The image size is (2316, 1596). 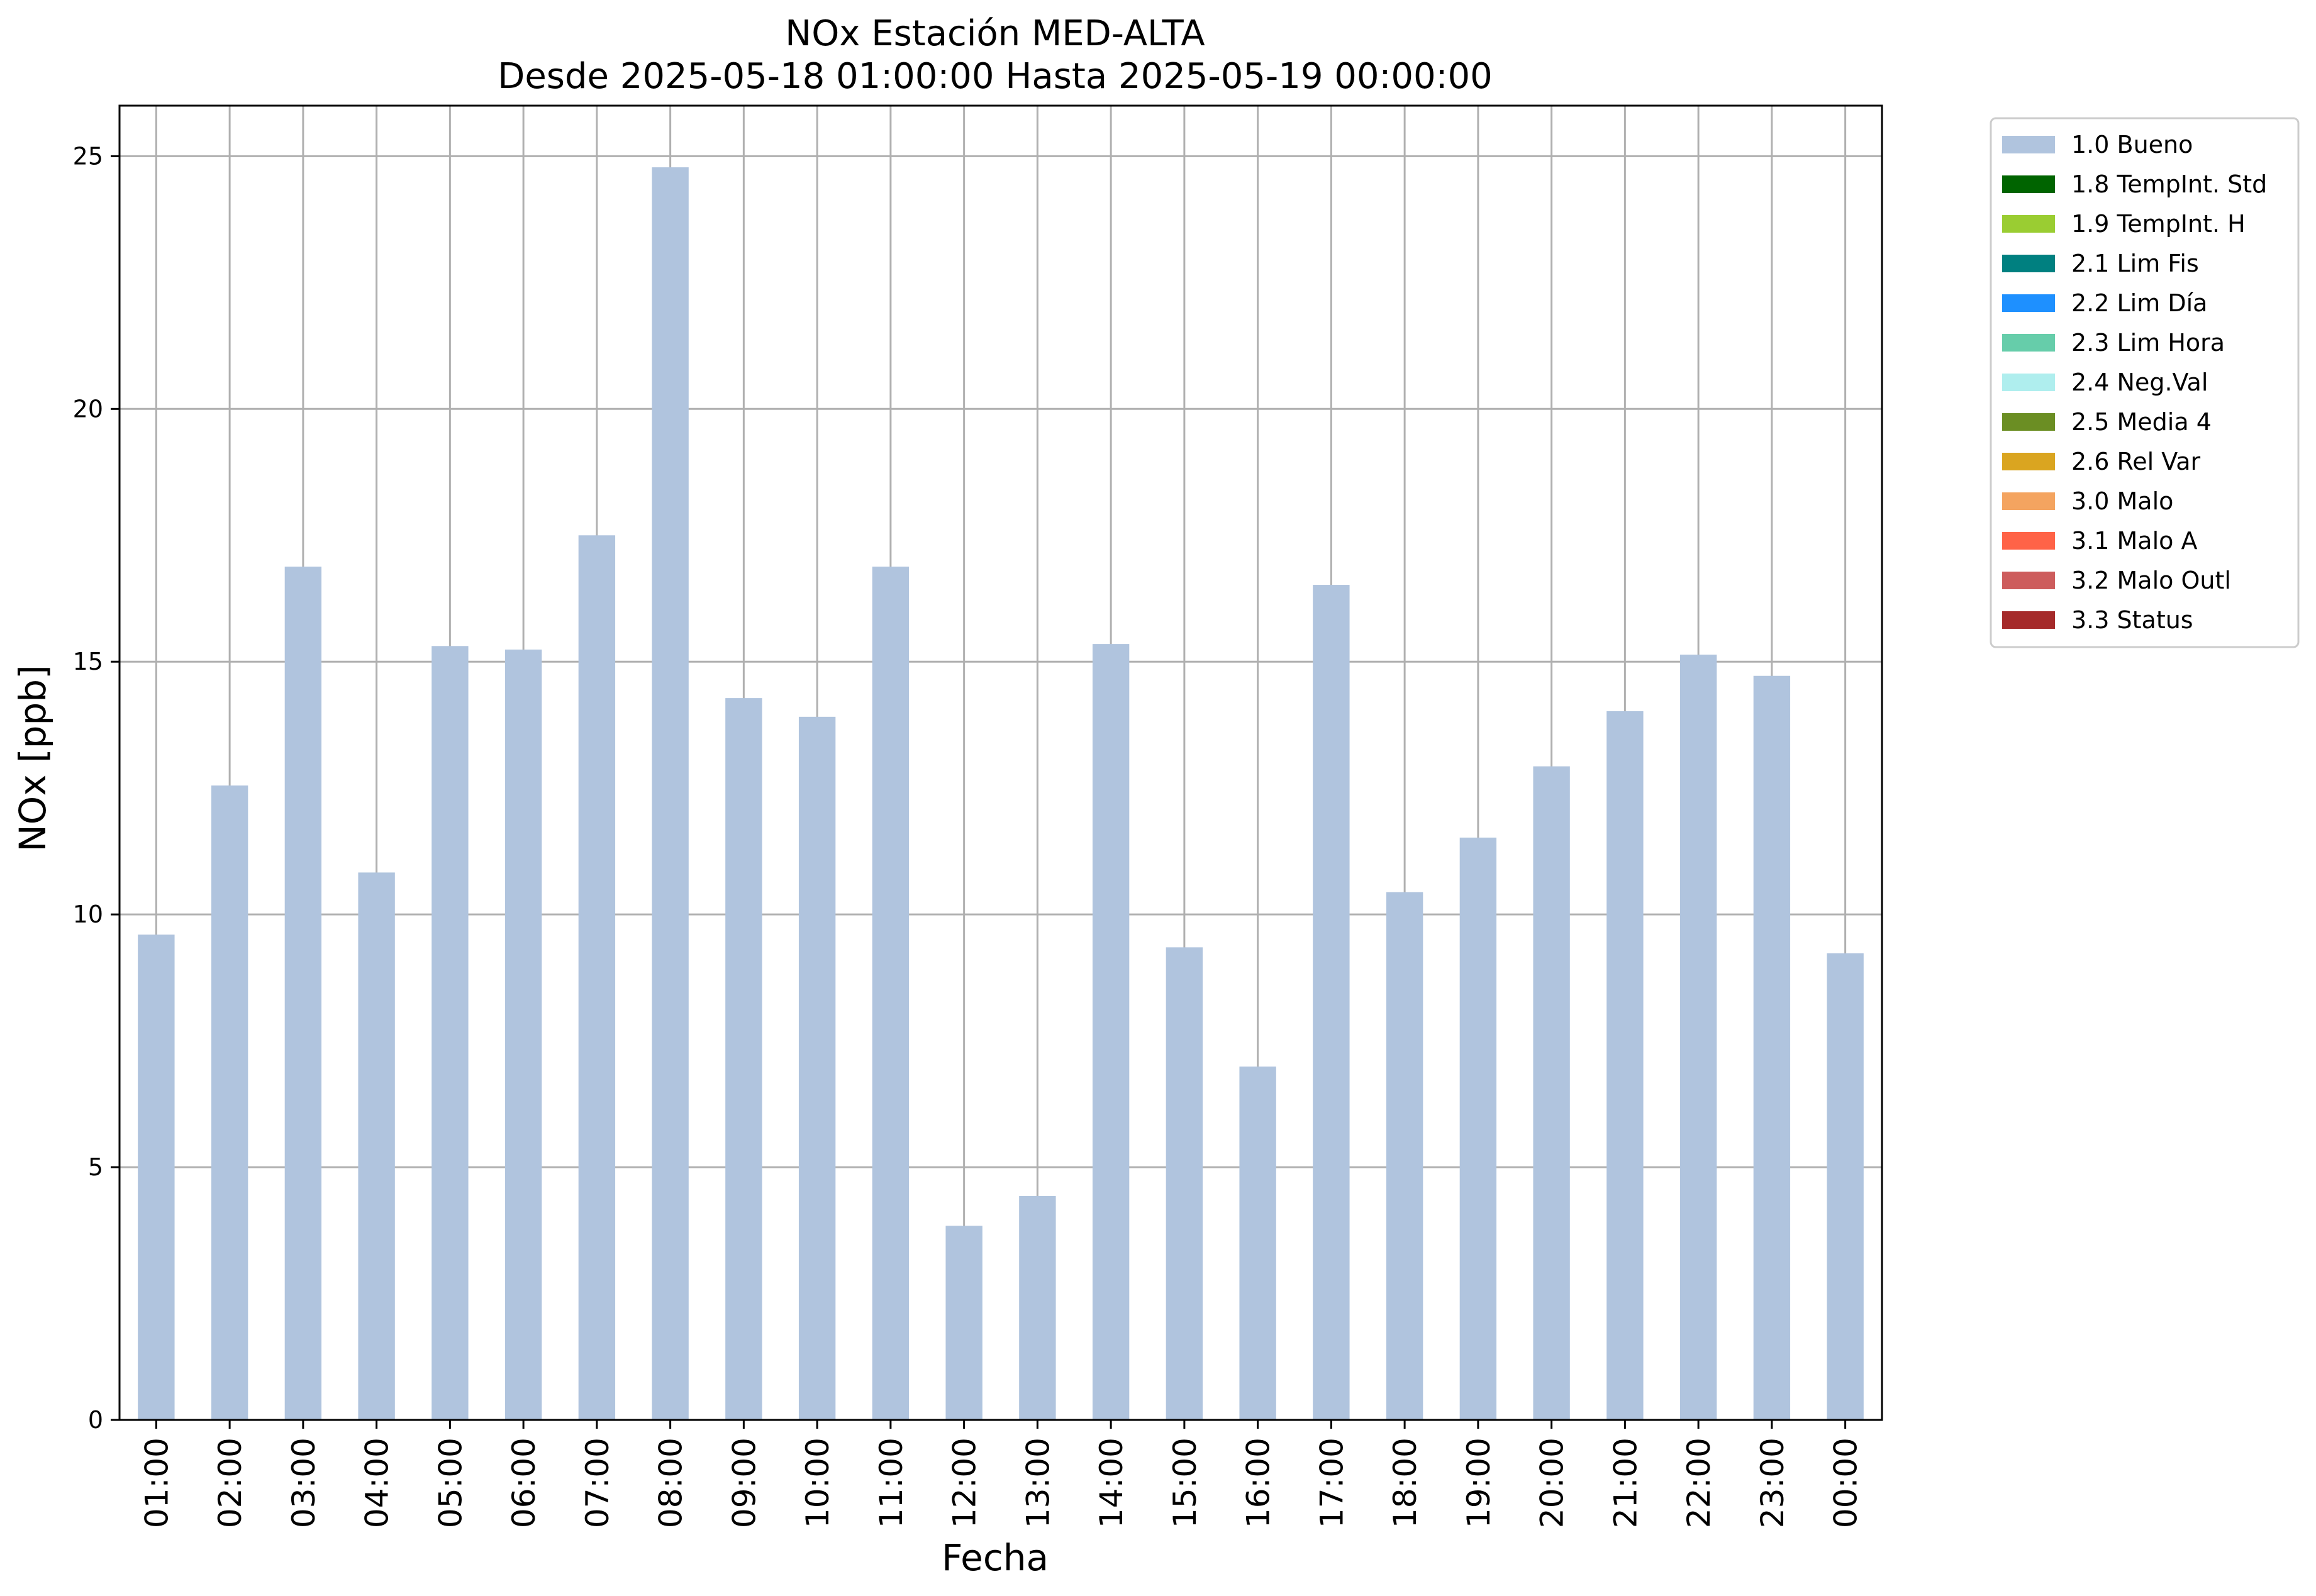 I want to click on x-tick-label-18:00: 18:00, so click(x=1405, y=1483).